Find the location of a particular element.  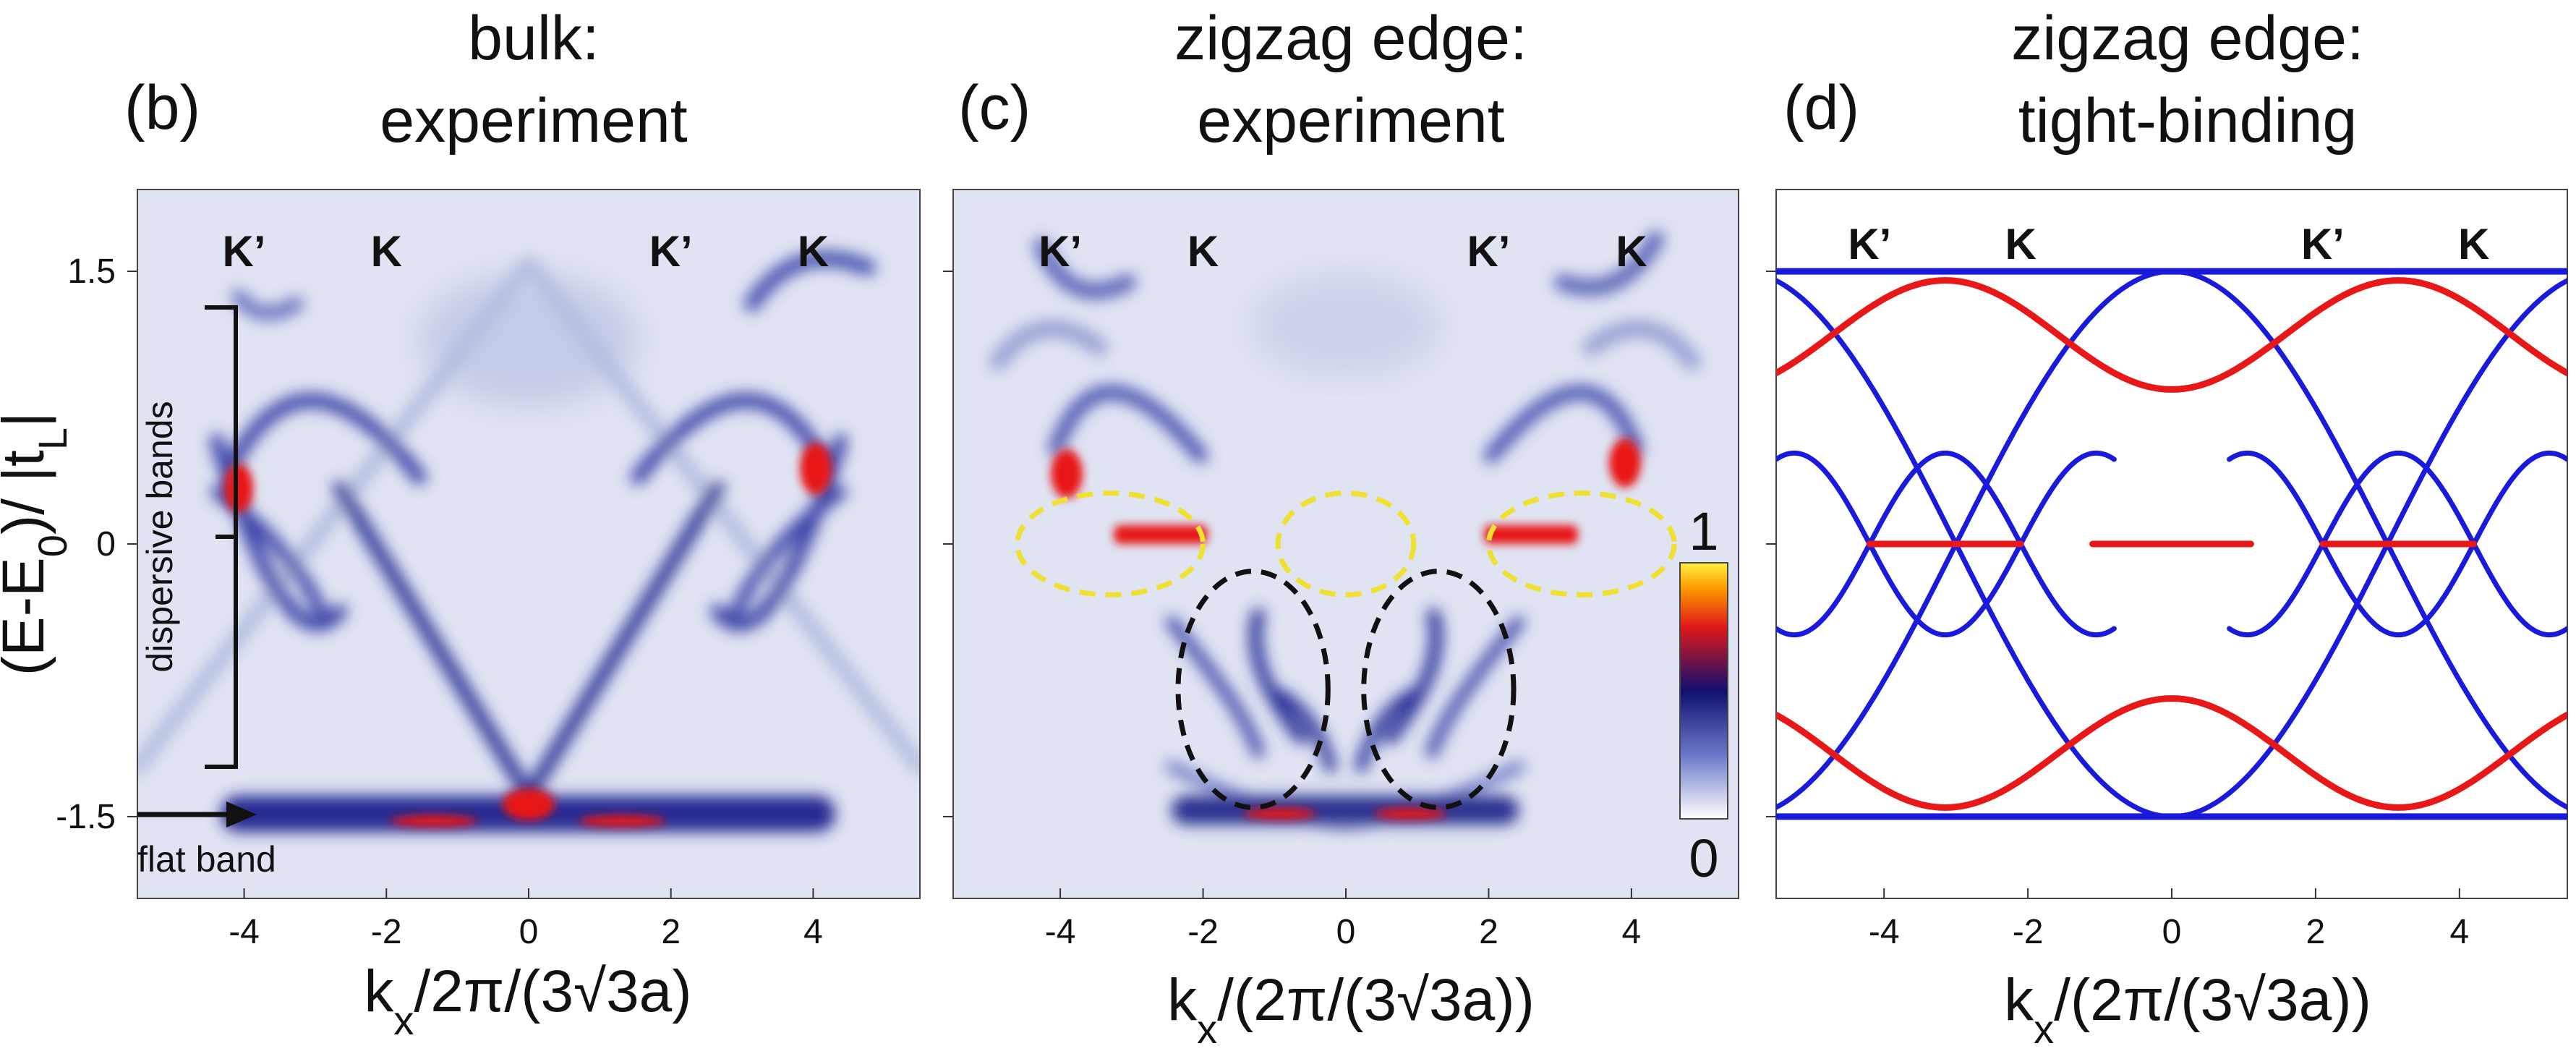

panel-d-symmetry-labels: K’ K K’ K is located at coordinates (2169, 244).